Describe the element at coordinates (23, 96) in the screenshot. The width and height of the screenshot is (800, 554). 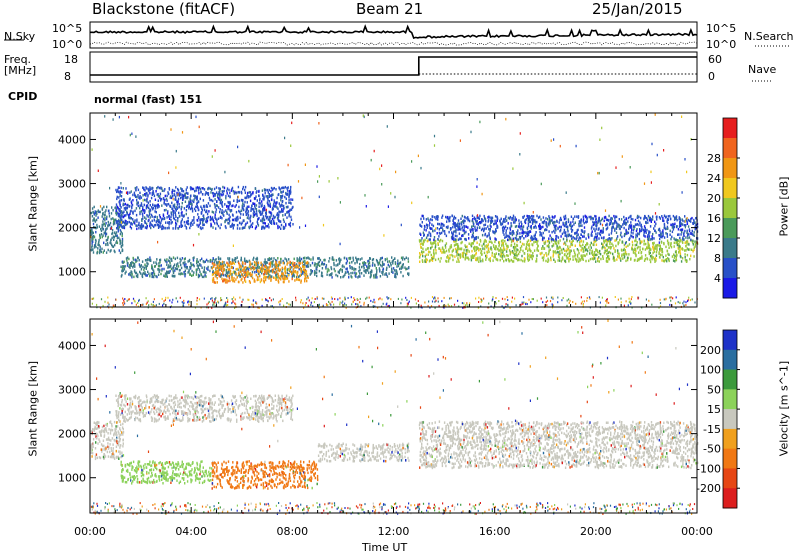
I see `cpid-label: CPID` at that location.